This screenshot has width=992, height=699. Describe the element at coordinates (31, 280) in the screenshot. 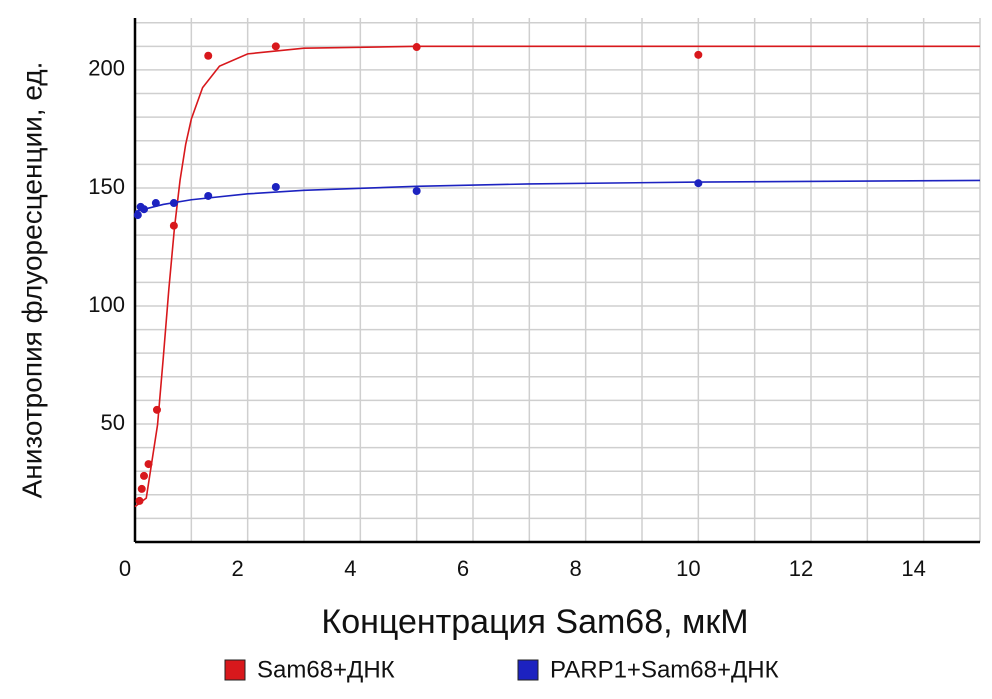

I see `y-axis-title: Анизотропия флуоресценции, ед.` at that location.